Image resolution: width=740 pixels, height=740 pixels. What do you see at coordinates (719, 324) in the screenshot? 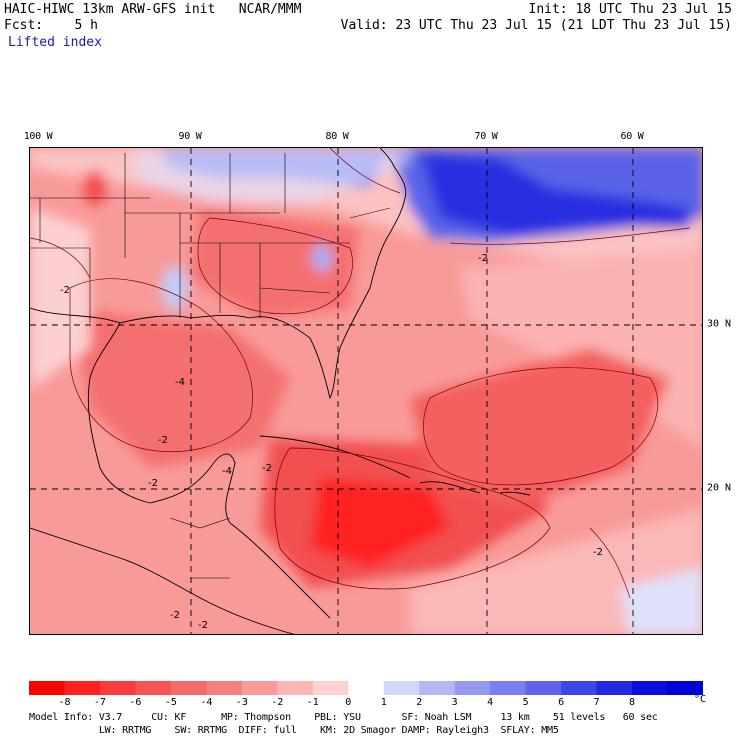
I see `lat-label-30n: 30 N` at bounding box center [719, 324].